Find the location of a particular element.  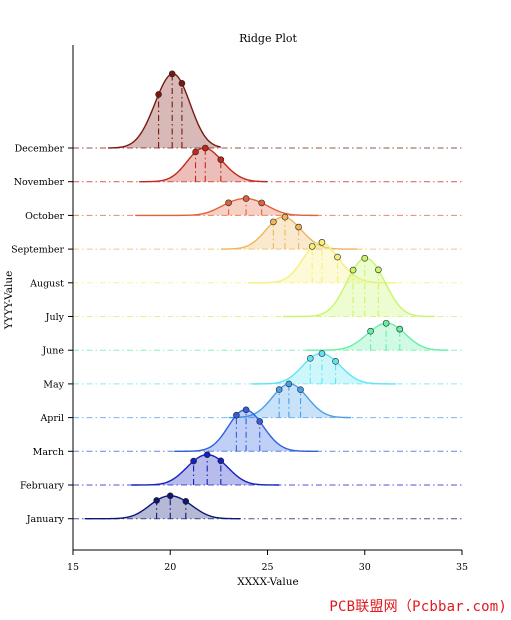

ridge-april is located at coordinates (267, 399).